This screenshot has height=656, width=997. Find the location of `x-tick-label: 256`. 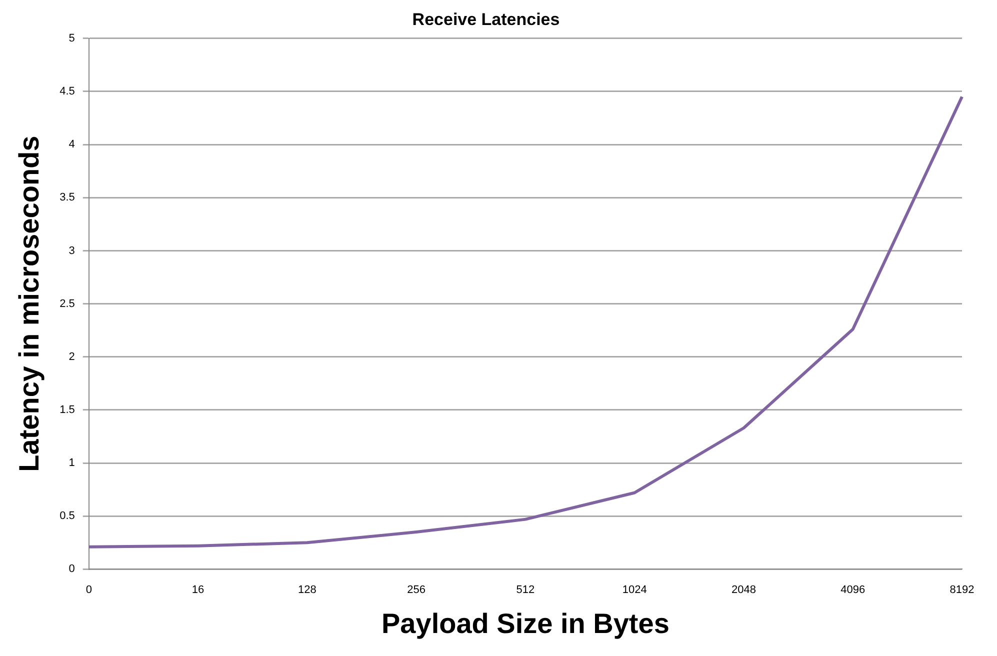

x-tick-label: 256 is located at coordinates (416, 590).